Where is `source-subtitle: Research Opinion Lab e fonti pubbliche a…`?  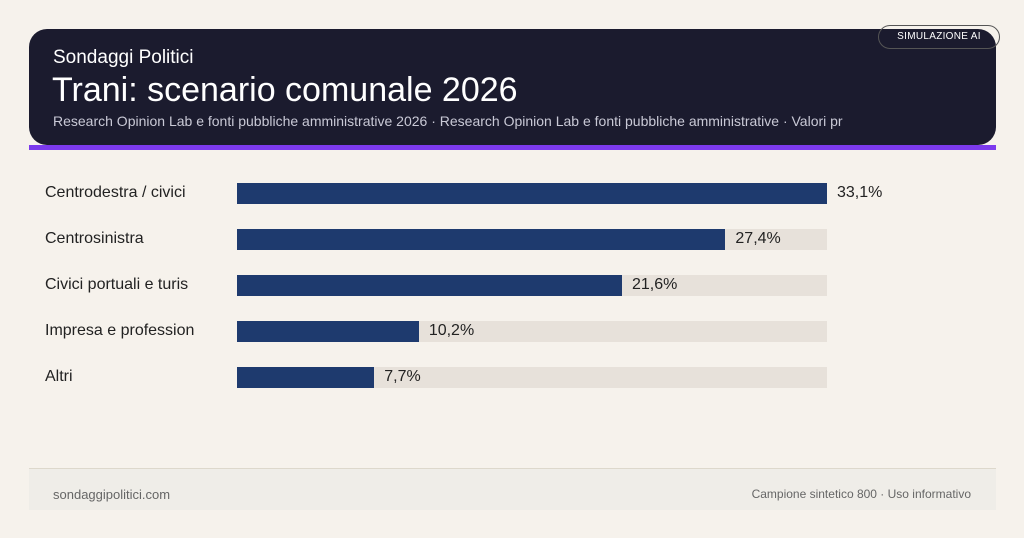
source-subtitle: Research Opinion Lab e fonti pubbliche a… is located at coordinates (448, 121).